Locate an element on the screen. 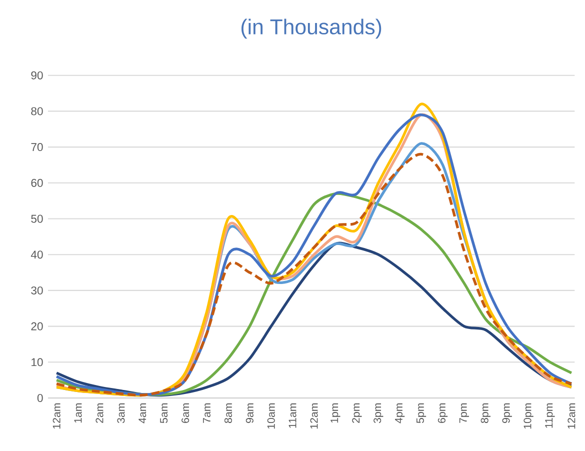 The image size is (585, 451). x-tick-label: 7pm is located at coordinates (464, 413).